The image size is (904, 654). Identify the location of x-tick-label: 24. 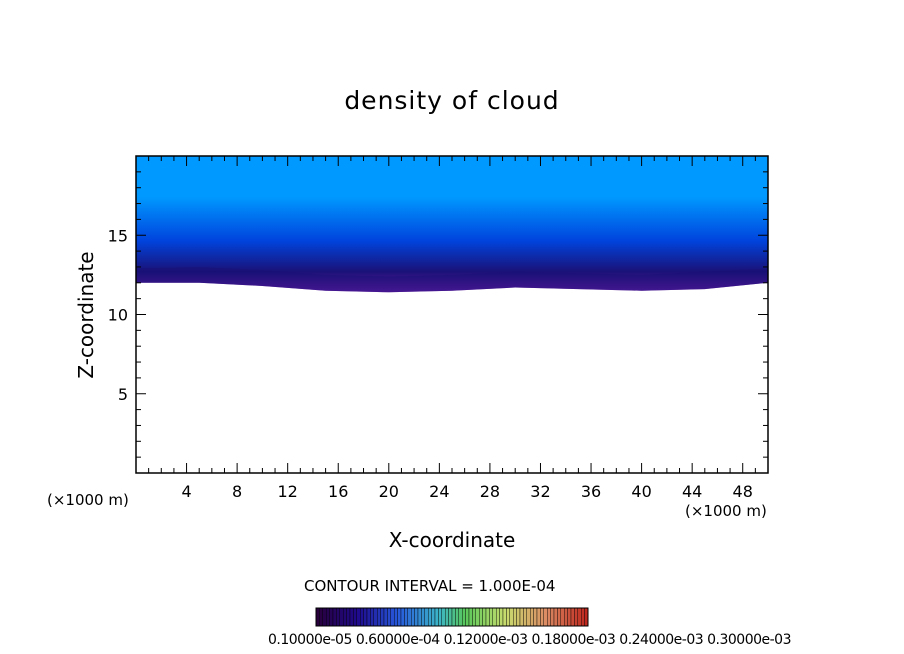
(439, 491).